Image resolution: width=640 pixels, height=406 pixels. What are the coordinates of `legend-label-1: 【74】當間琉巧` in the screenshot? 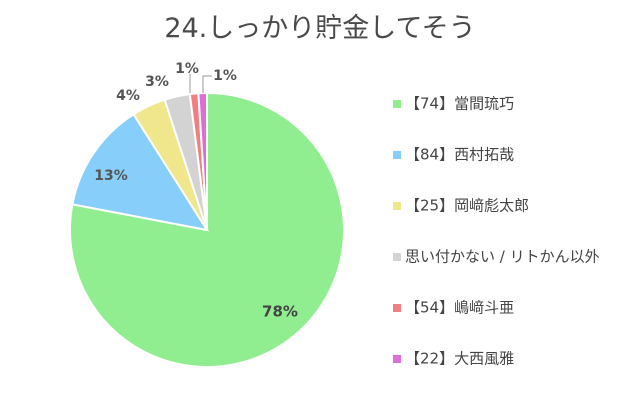 It's located at (459, 104).